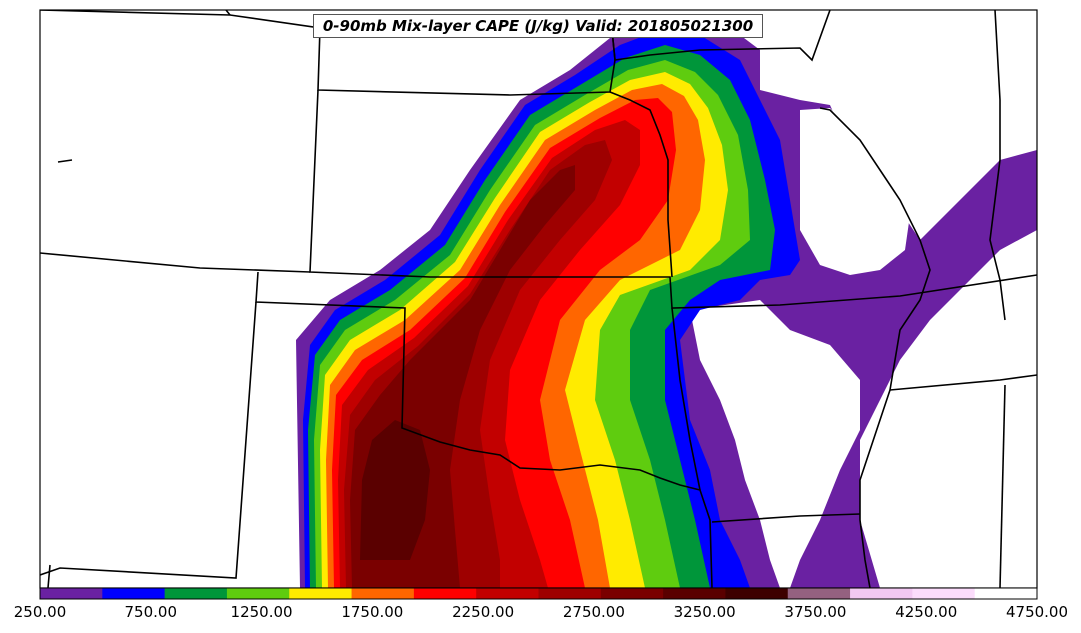 Image resolution: width=1081 pixels, height=633 pixels. I want to click on colorbar-frame, so click(538, 593).